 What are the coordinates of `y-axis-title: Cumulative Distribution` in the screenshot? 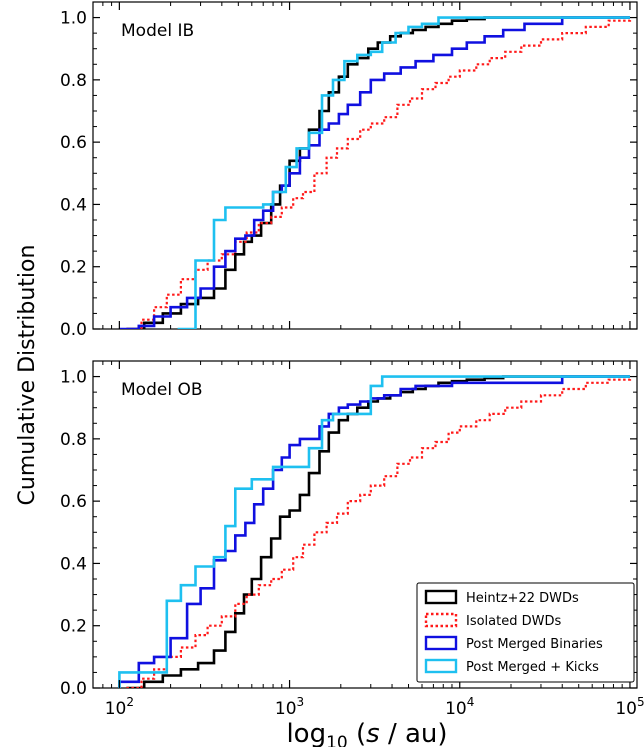 It's located at (27, 375).